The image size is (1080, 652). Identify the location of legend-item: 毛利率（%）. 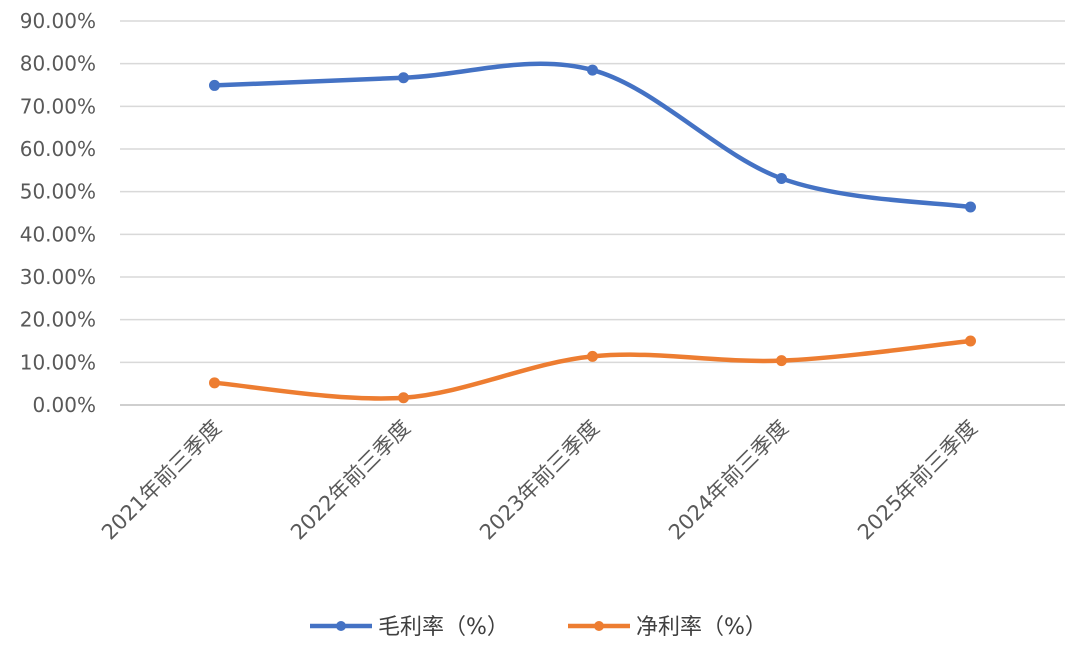
(409, 627).